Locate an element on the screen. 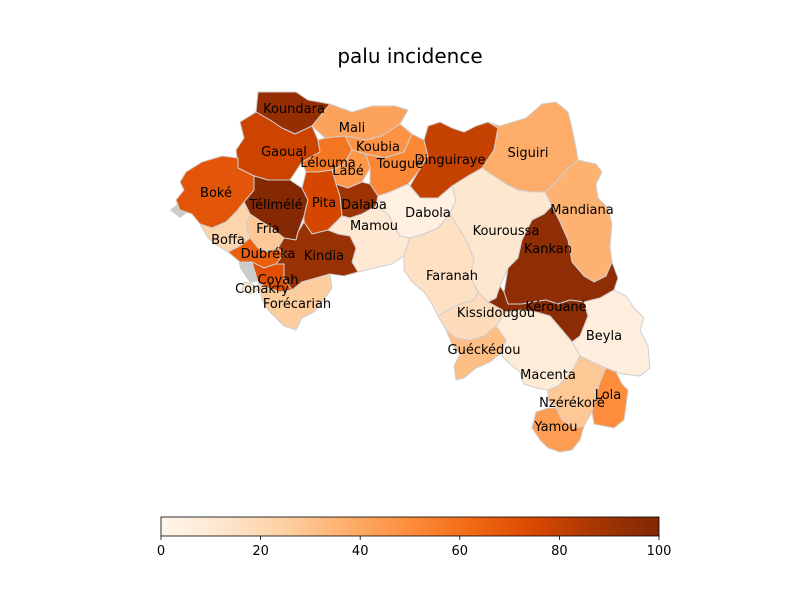 Image resolution: width=800 pixels, height=600 pixels. label-telimele: Télimélé is located at coordinates (275, 205).